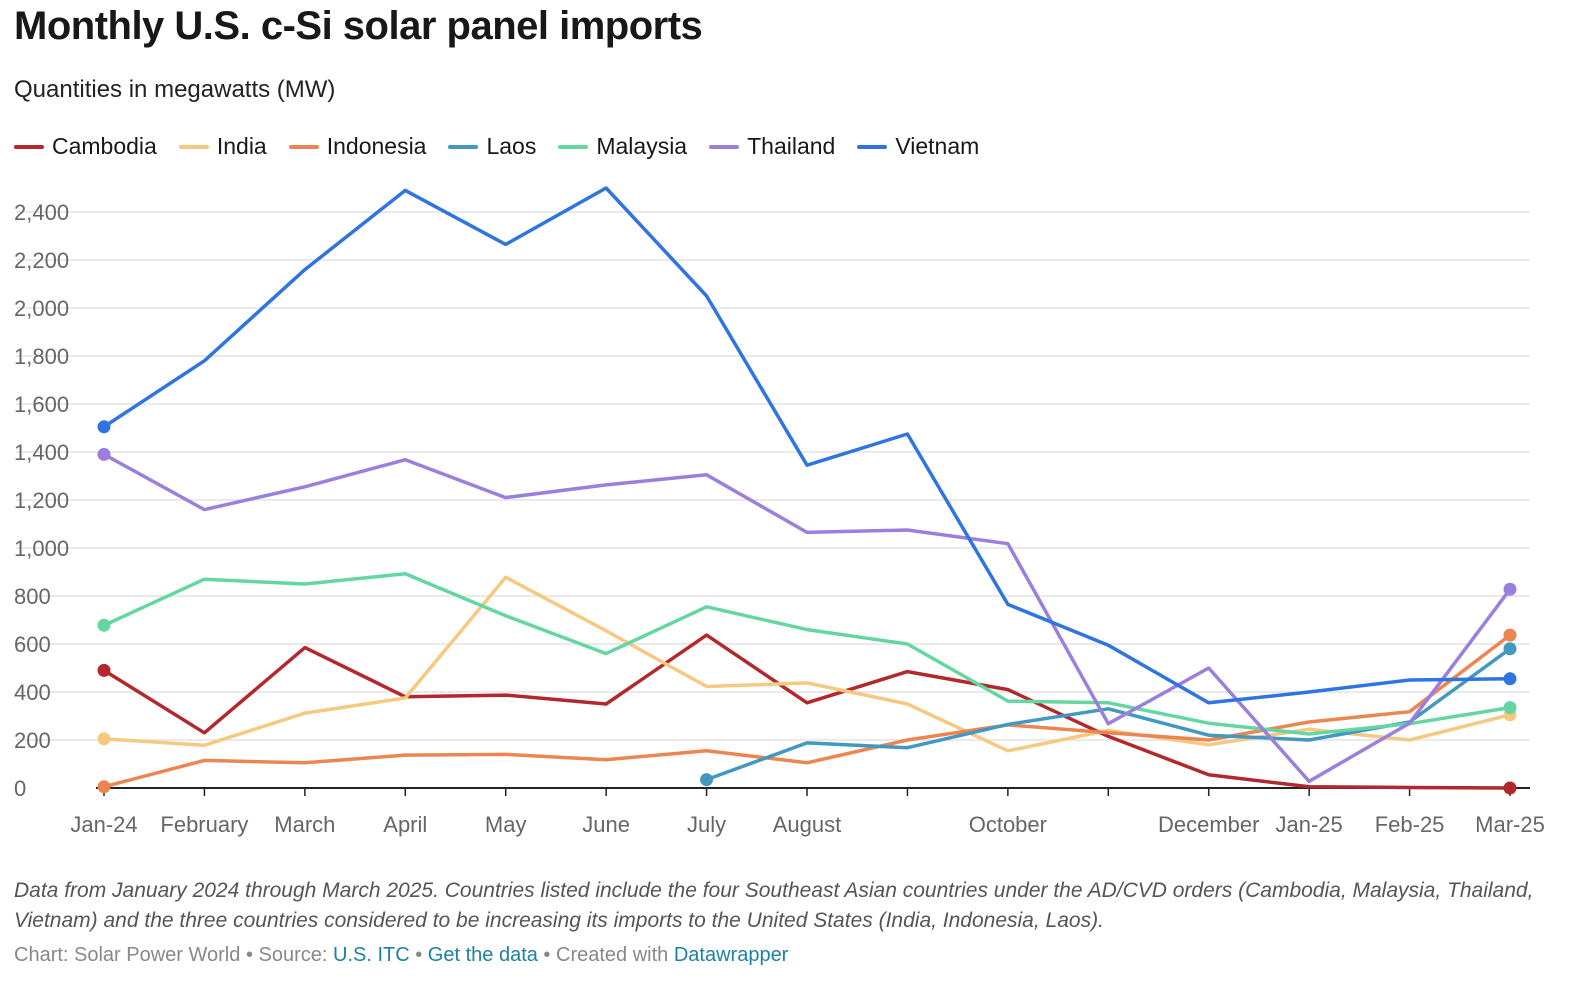 The width and height of the screenshot is (1570, 992). What do you see at coordinates (32, 740) in the screenshot?
I see `y-tick-label: 200` at bounding box center [32, 740].